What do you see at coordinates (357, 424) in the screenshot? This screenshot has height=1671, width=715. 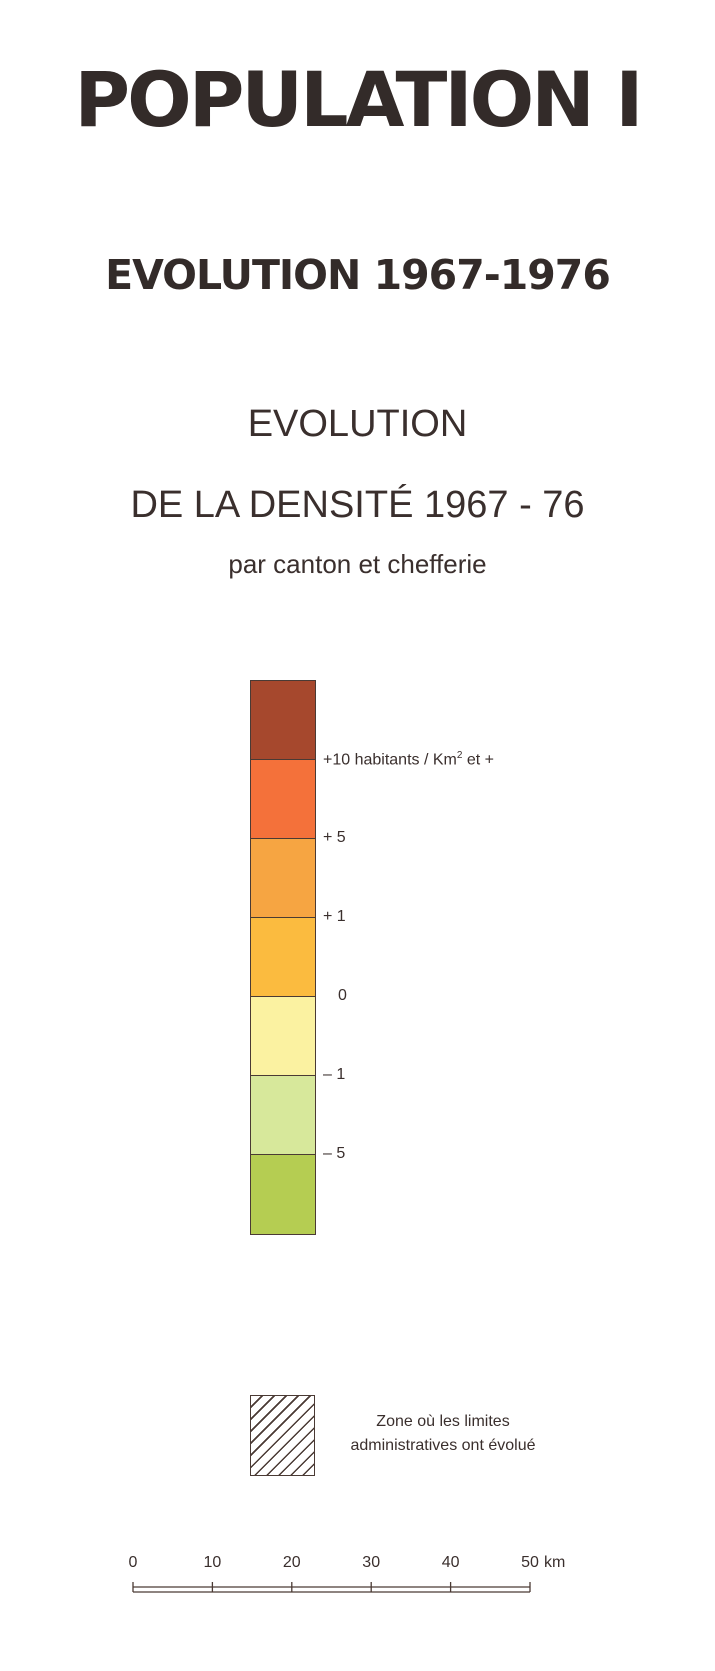 I see `map-title-line1: EVOLUTION` at bounding box center [357, 424].